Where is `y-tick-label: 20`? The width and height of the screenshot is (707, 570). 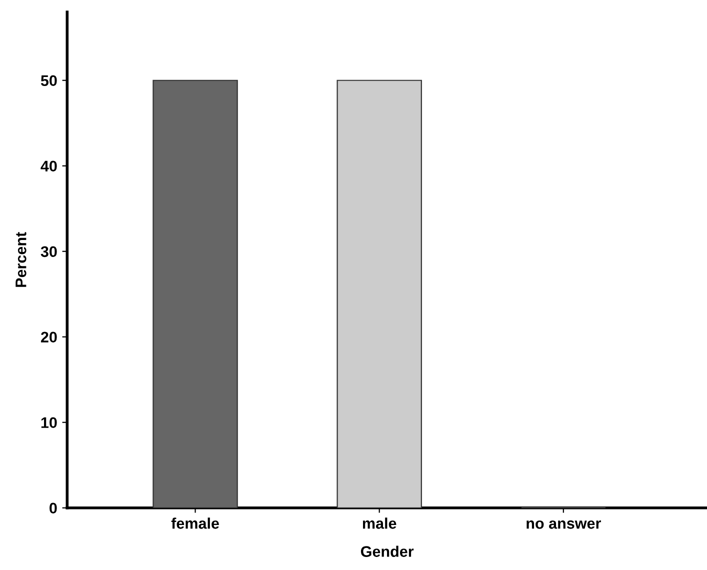
y-tick-label: 20 is located at coordinates (48, 337).